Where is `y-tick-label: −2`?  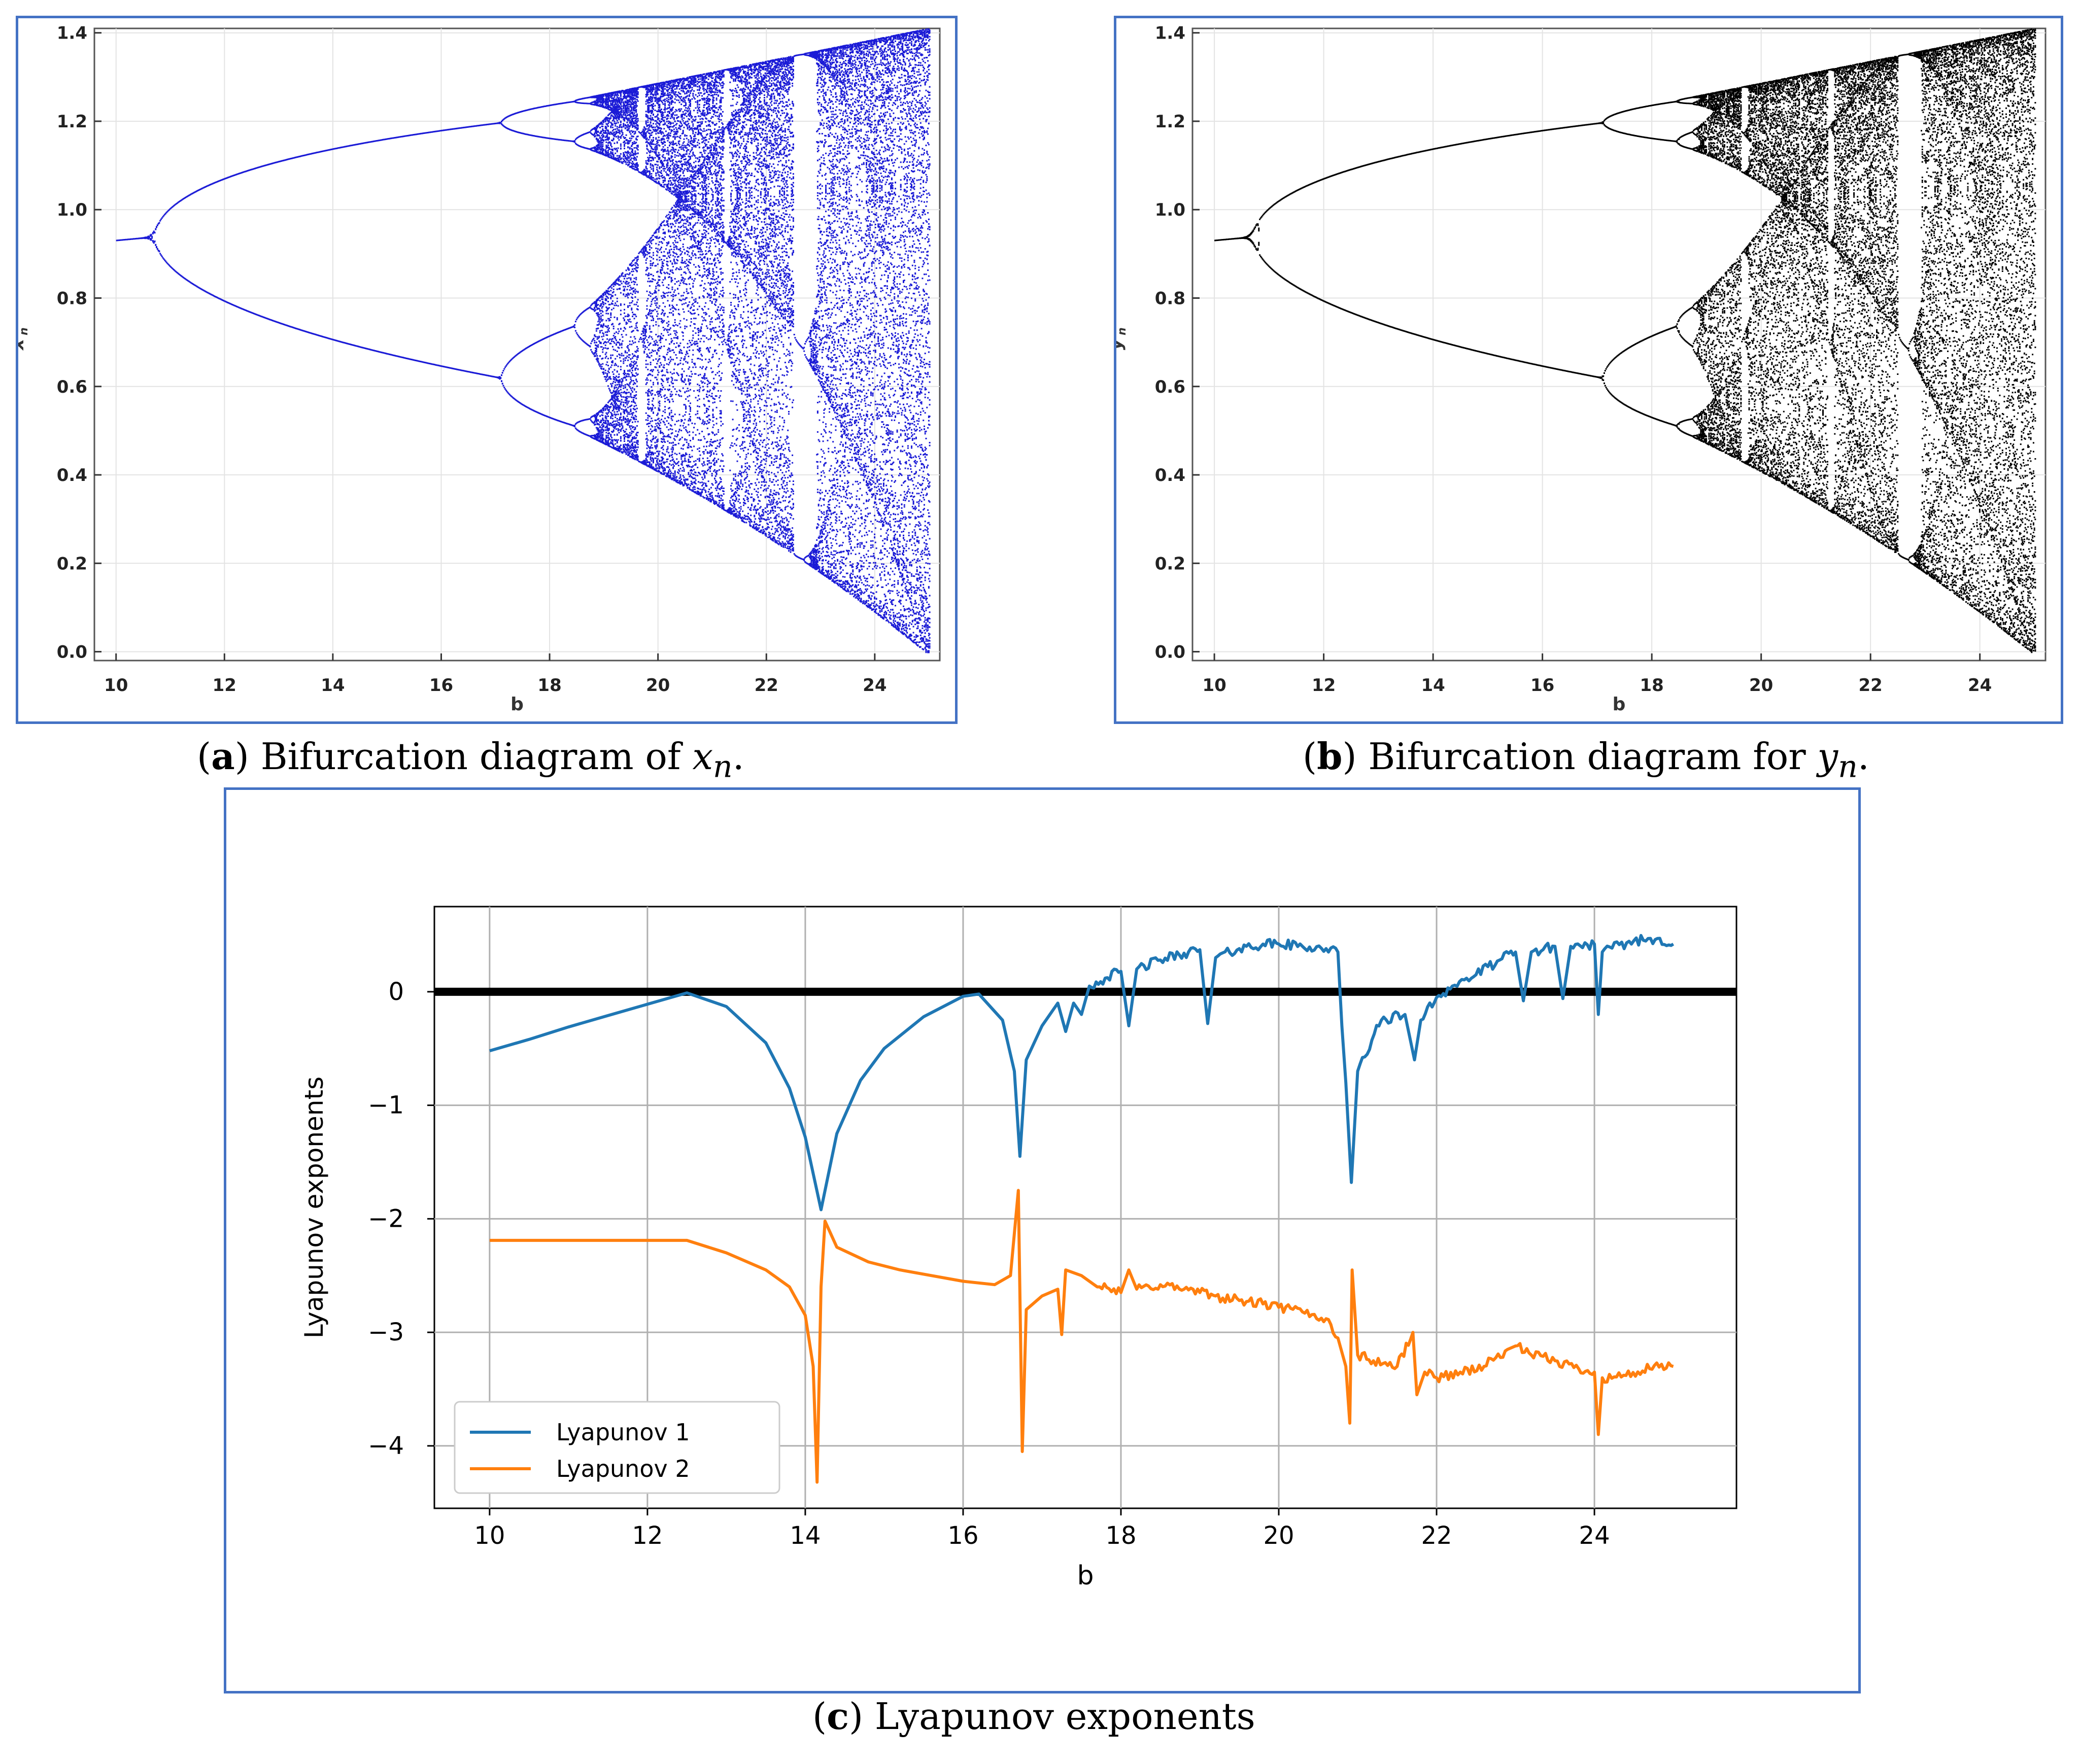
y-tick-label: −2 is located at coordinates (386, 1219).